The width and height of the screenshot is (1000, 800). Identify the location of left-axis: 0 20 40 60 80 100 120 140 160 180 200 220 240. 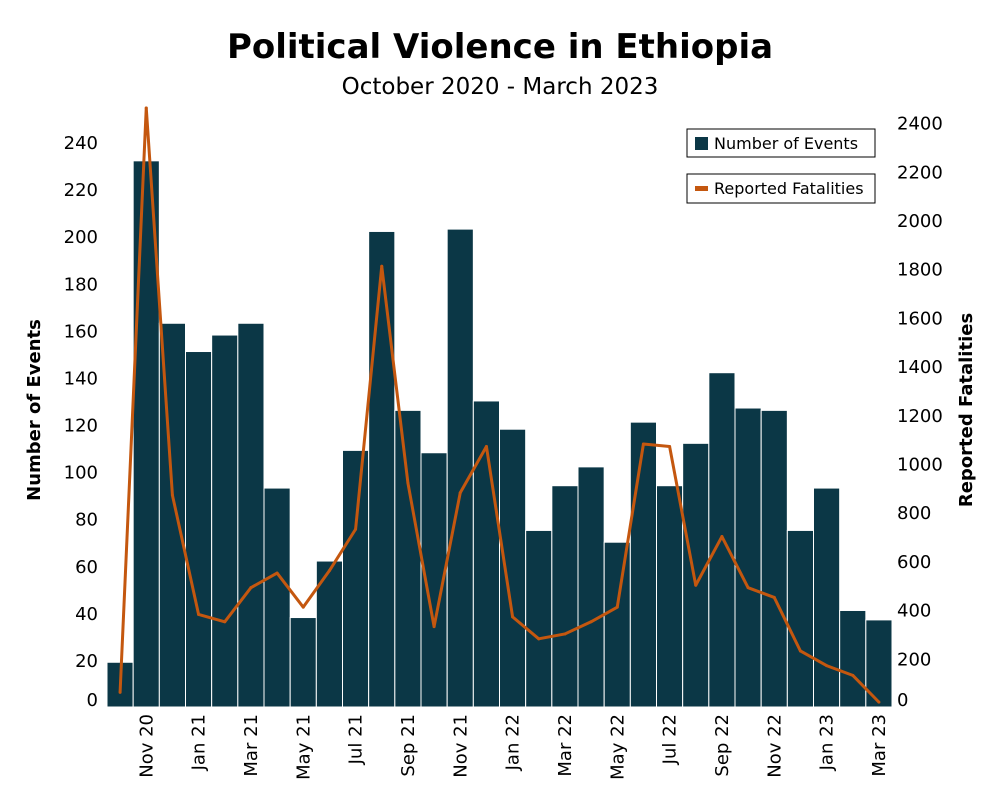
(81, 422).